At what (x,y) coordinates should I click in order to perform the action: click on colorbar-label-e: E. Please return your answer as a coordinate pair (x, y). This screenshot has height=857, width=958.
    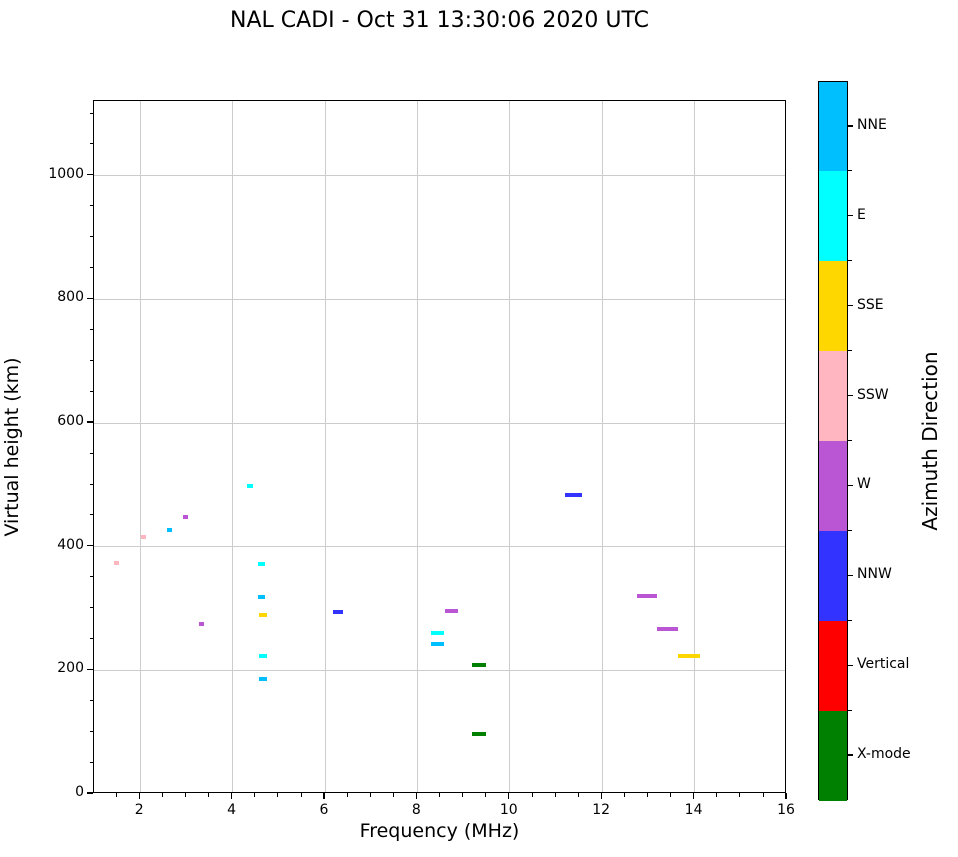
    Looking at the image, I should click on (861, 214).